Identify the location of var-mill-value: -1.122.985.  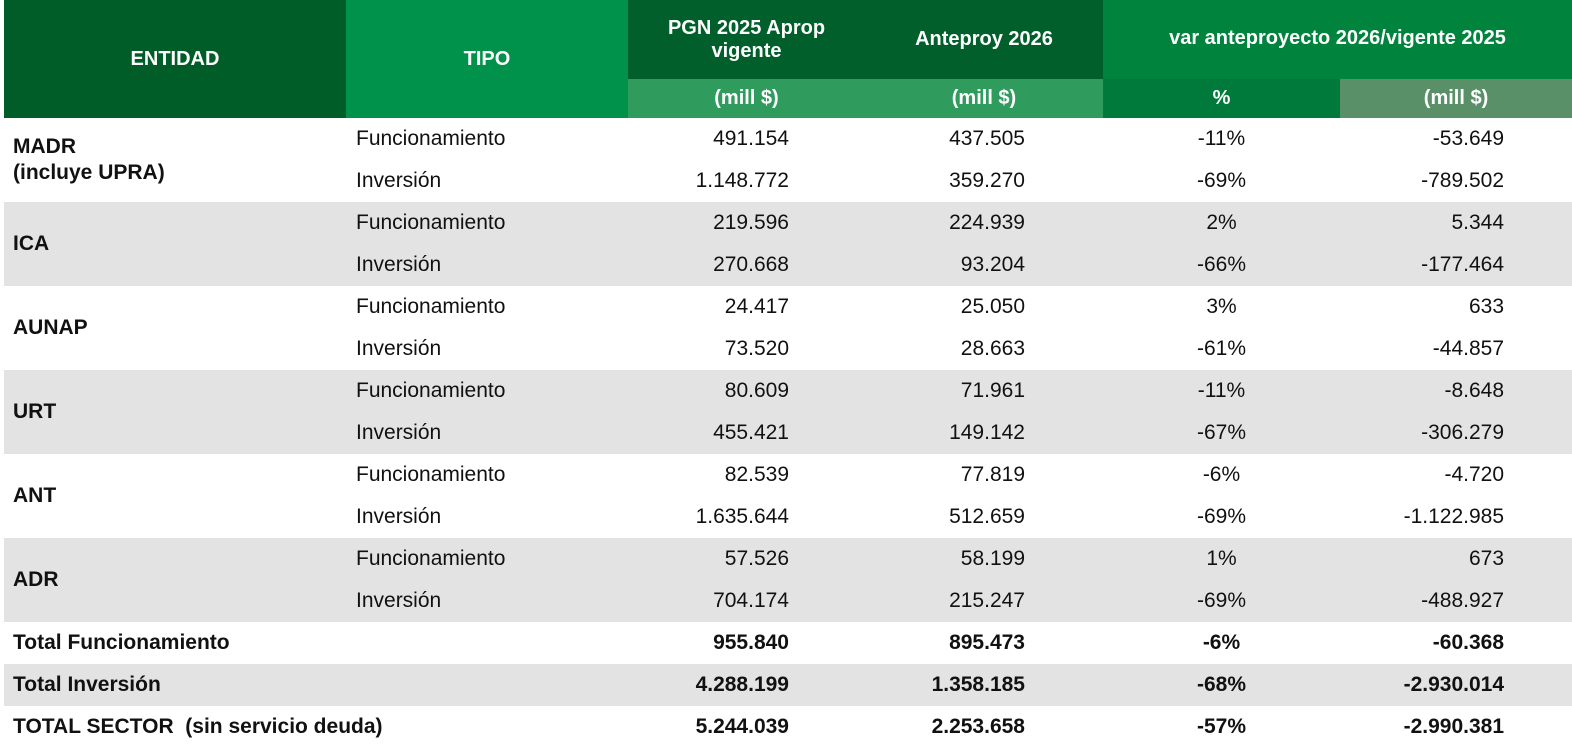
(1454, 516).